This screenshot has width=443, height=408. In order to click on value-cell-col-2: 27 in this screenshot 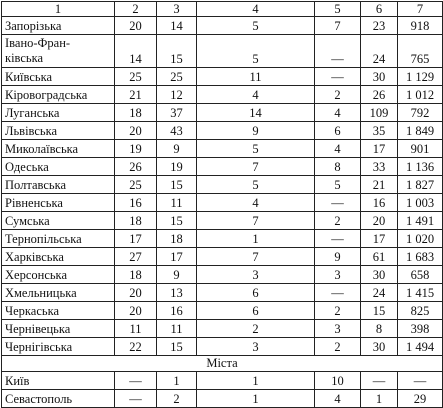, I will do `click(135, 256)`.